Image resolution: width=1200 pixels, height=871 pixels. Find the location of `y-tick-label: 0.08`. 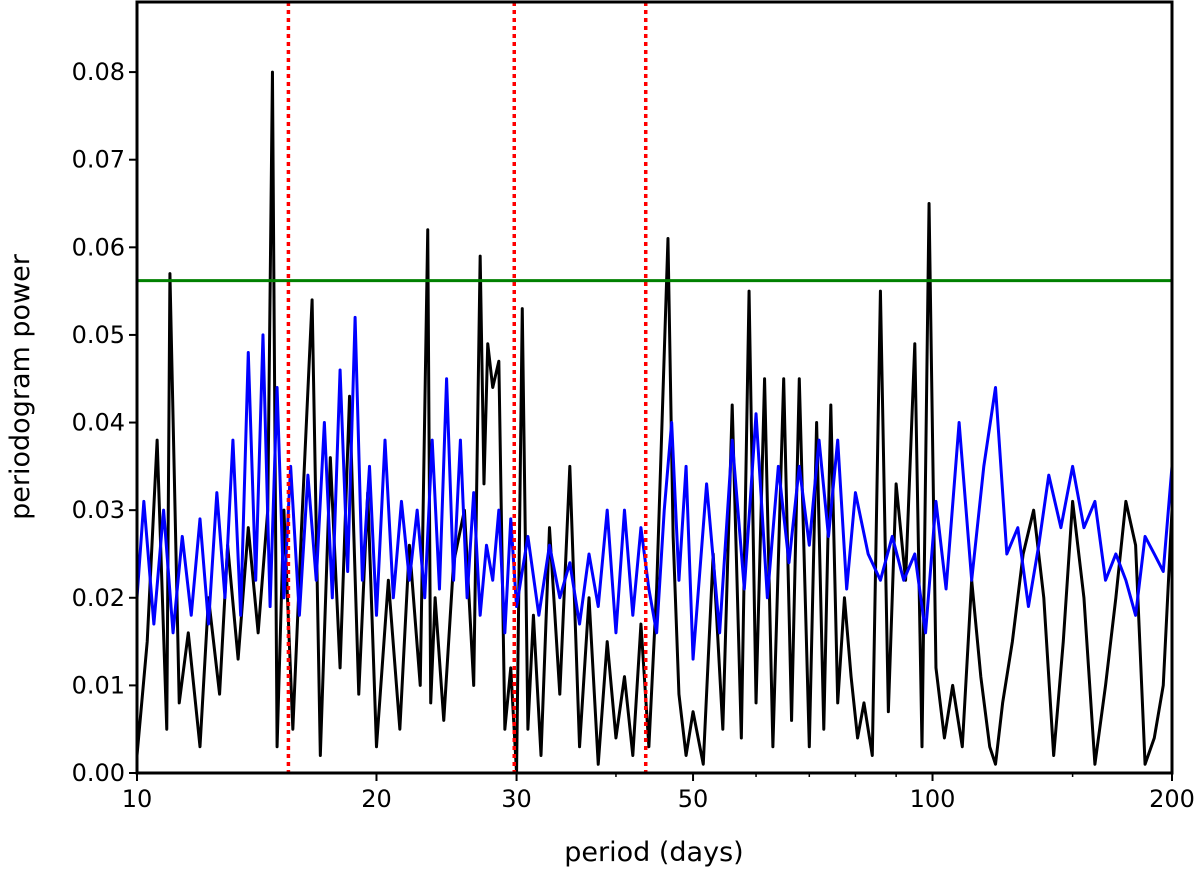

y-tick-label: 0.08 is located at coordinates (98, 72).